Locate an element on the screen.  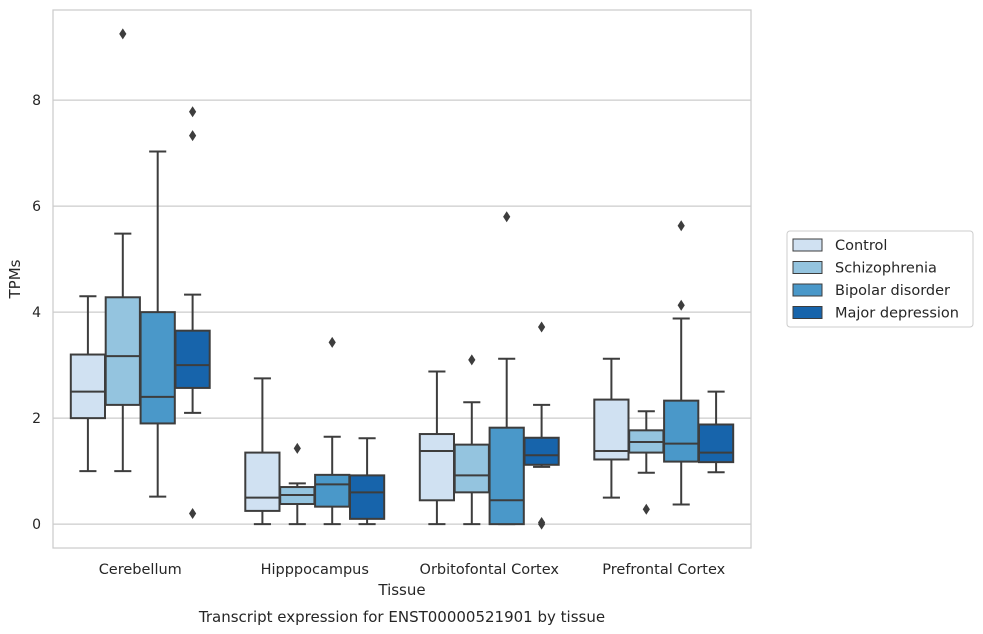
x-tick-label: Cerebellum is located at coordinates (140, 570).